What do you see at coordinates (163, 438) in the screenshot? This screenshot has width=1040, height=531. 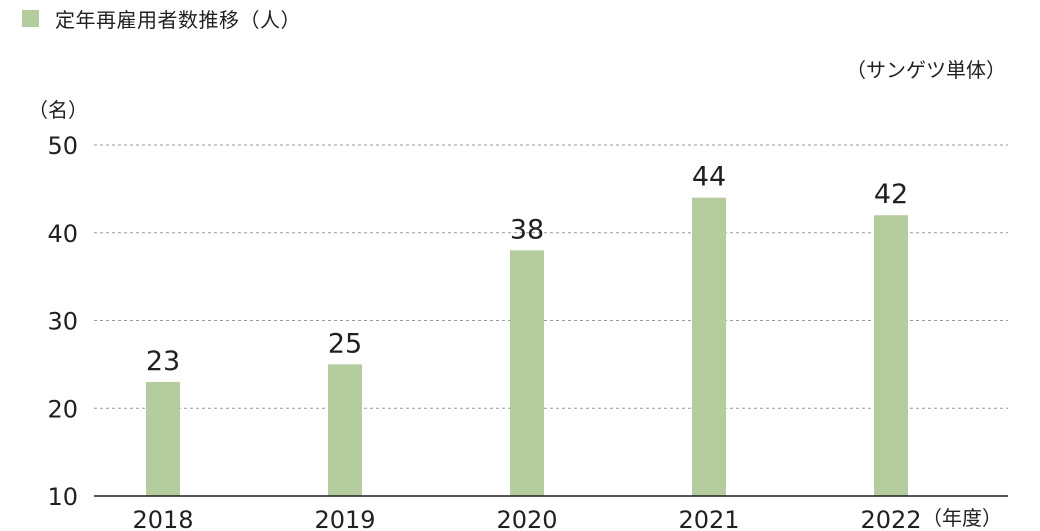 I see `bar-2018` at bounding box center [163, 438].